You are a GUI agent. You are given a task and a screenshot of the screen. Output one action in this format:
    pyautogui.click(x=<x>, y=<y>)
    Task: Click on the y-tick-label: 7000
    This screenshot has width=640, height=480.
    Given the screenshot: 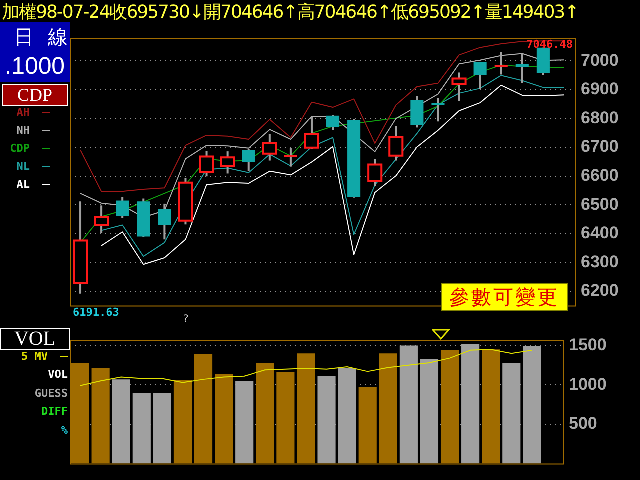 What is the action you would take?
    pyautogui.click(x=600, y=60)
    